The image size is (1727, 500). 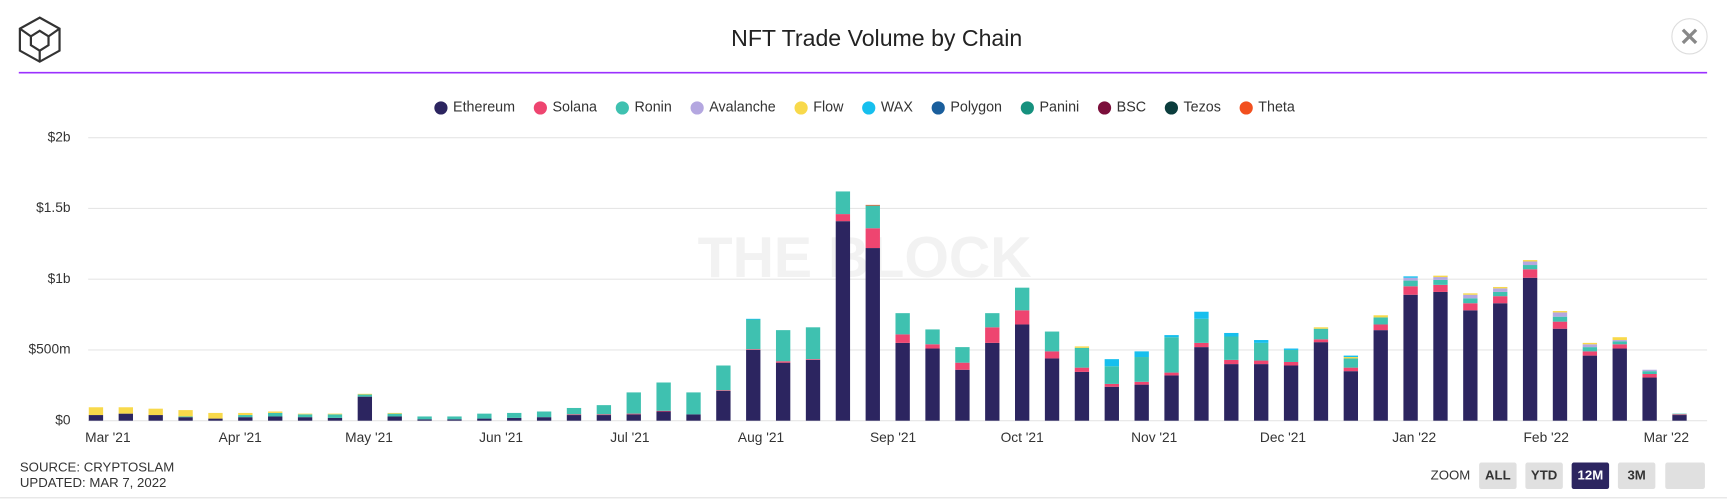 What do you see at coordinates (1689, 36) in the screenshot?
I see `close-button` at bounding box center [1689, 36].